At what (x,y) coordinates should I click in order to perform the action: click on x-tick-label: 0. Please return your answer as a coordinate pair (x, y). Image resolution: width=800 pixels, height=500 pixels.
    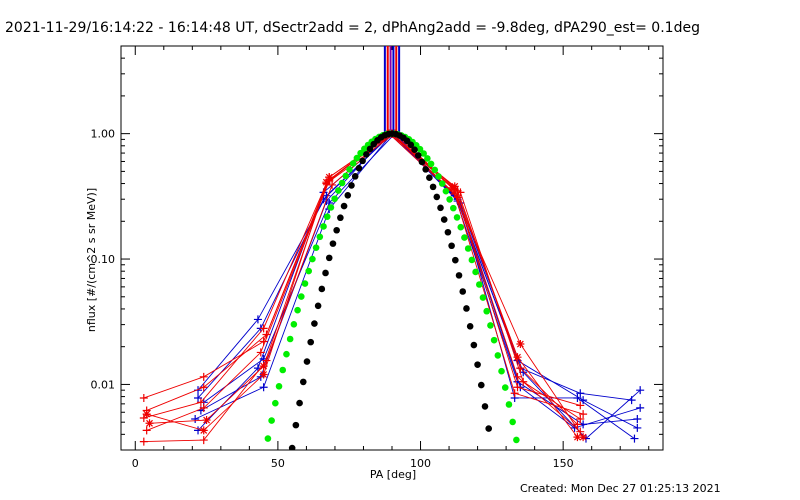
    Looking at the image, I should click on (135, 463).